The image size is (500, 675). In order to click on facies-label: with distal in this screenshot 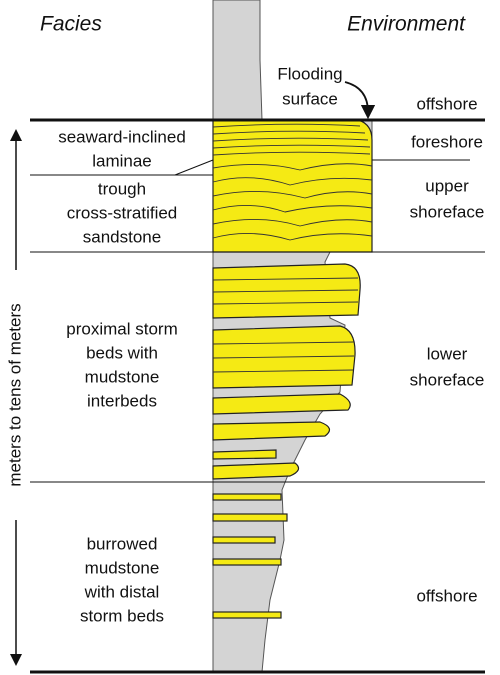, I will do `click(122, 591)`.